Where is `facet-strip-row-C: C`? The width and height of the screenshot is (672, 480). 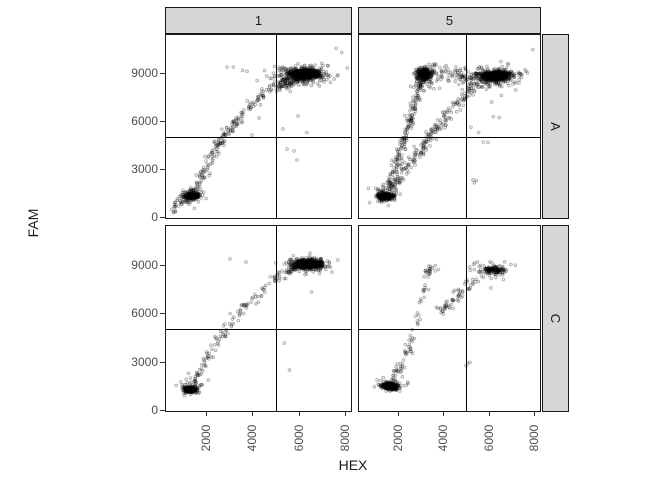 facet-strip-row-C: C is located at coordinates (555, 318).